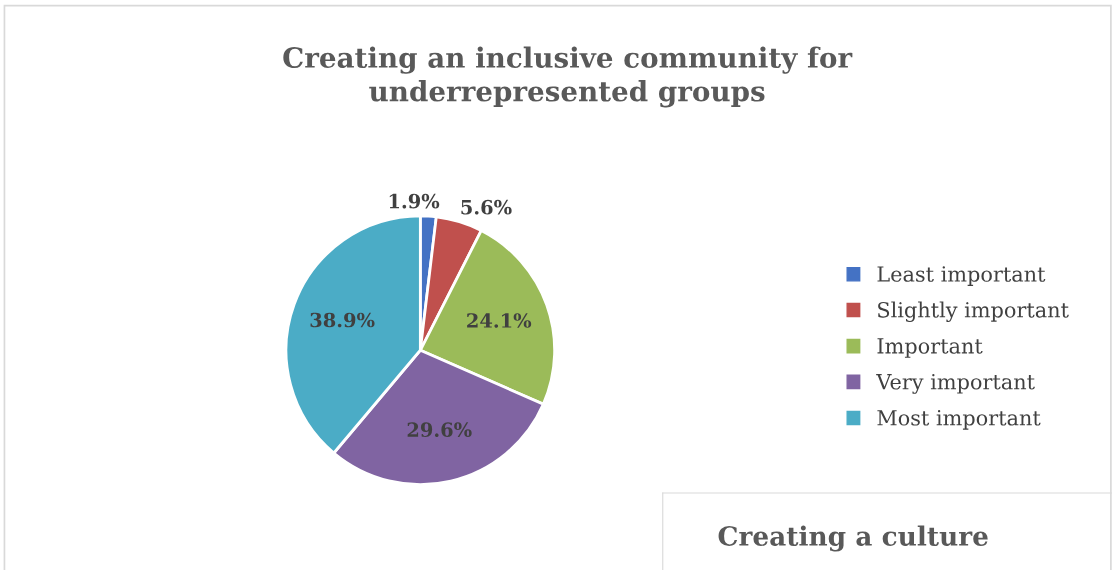  What do you see at coordinates (853, 538) in the screenshot?
I see `text: Creating a culture` at bounding box center [853, 538].